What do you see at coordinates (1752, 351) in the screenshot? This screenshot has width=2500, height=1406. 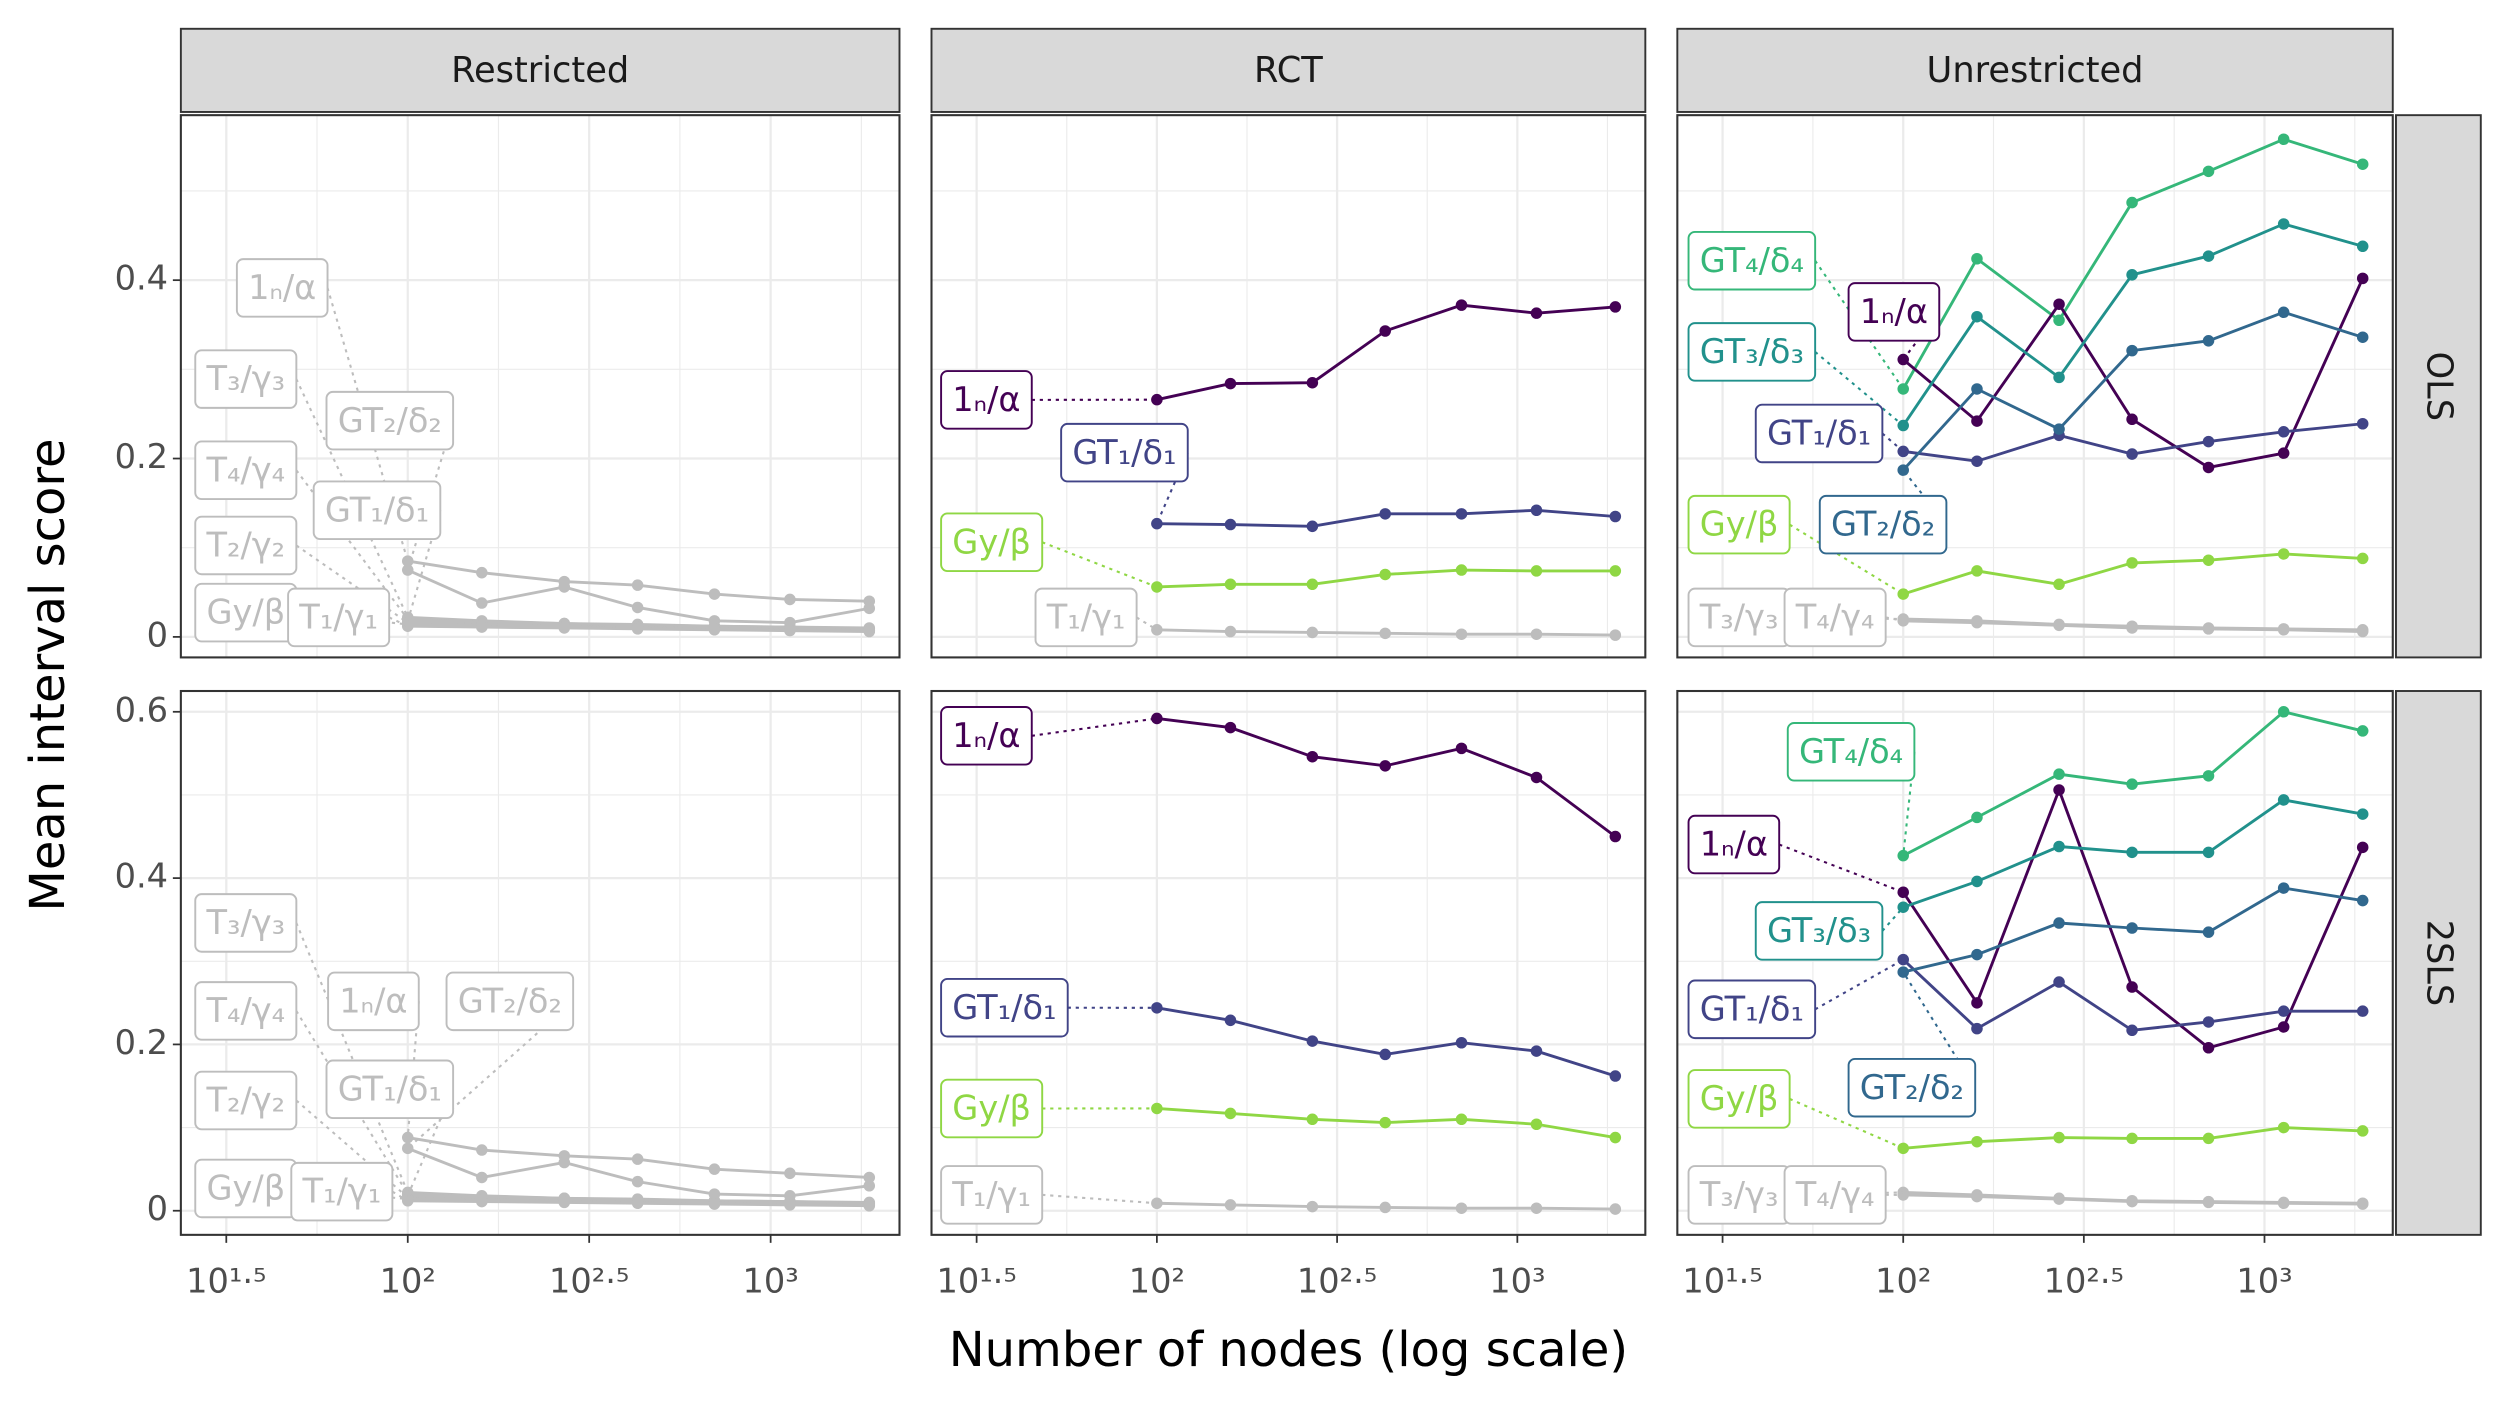 I see `series-label: GT₃/δ₃` at bounding box center [1752, 351].